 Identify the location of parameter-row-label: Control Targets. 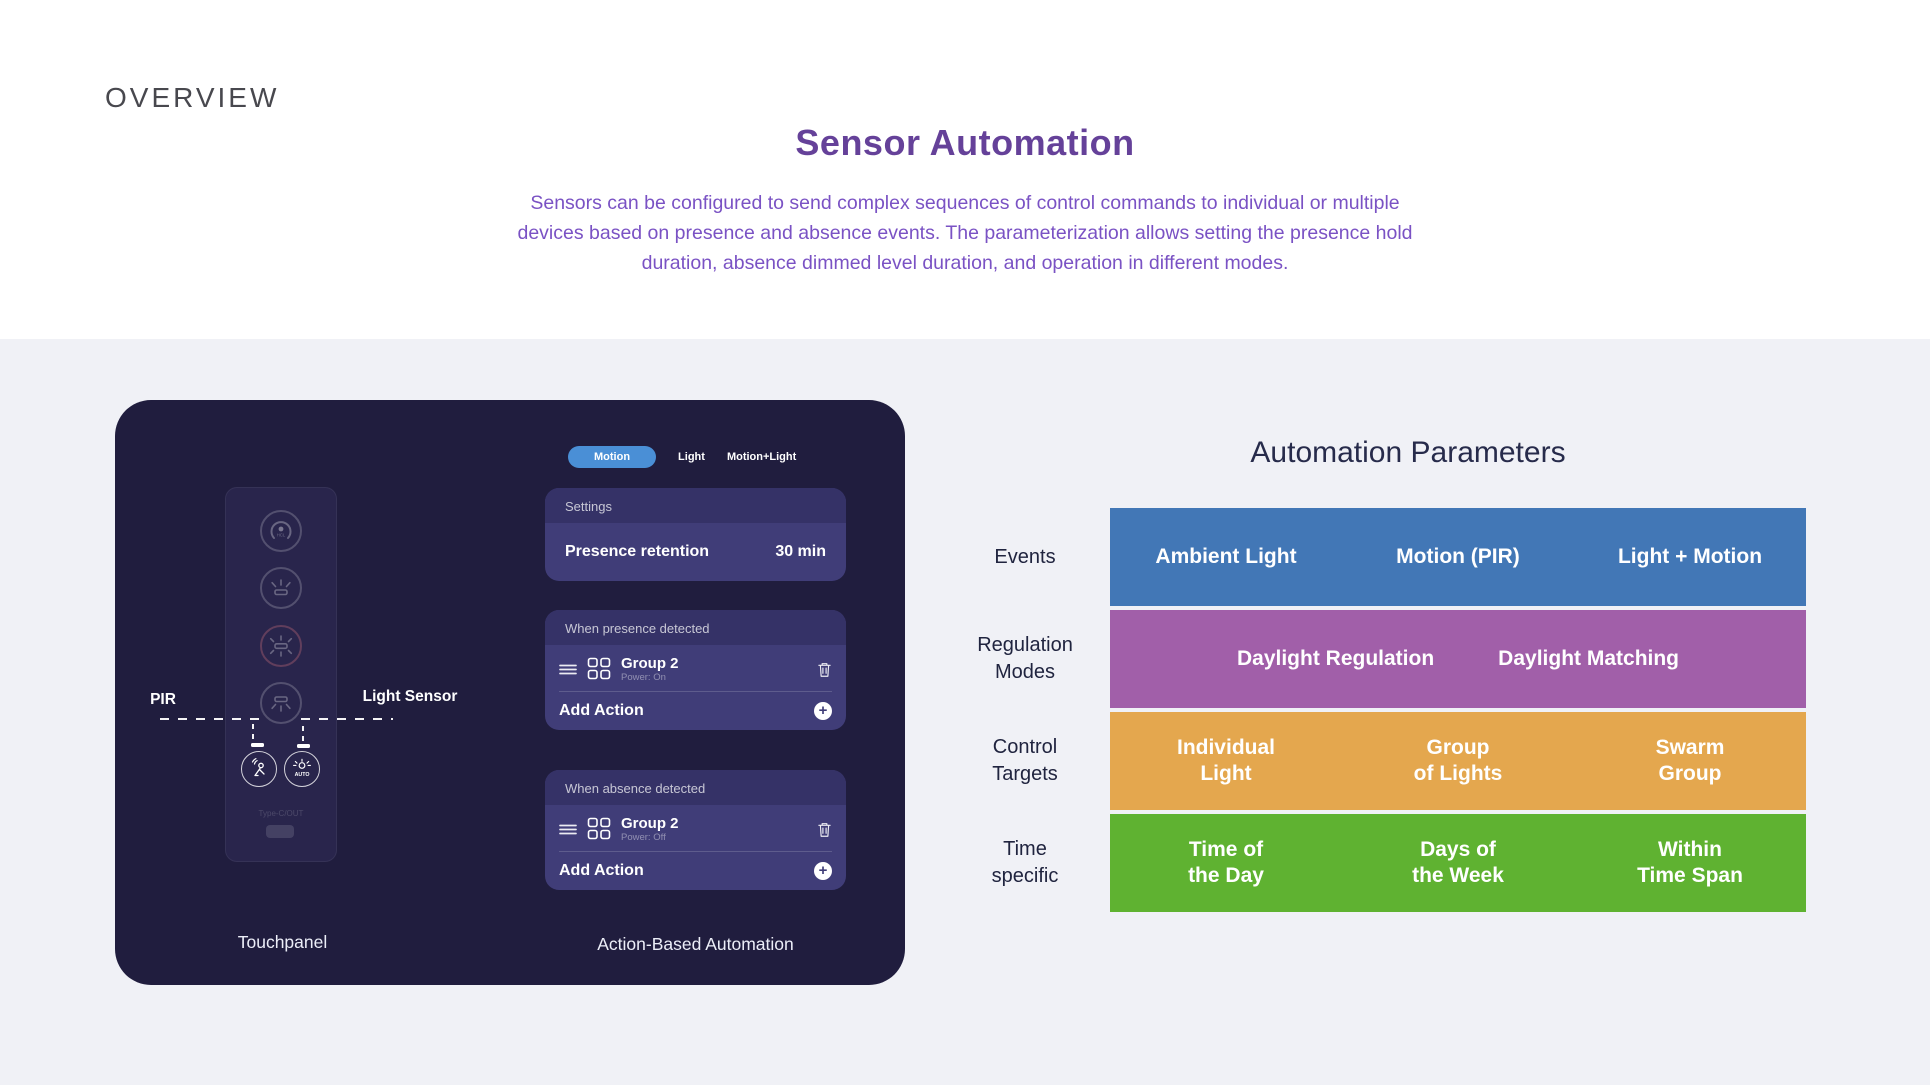
(1025, 760).